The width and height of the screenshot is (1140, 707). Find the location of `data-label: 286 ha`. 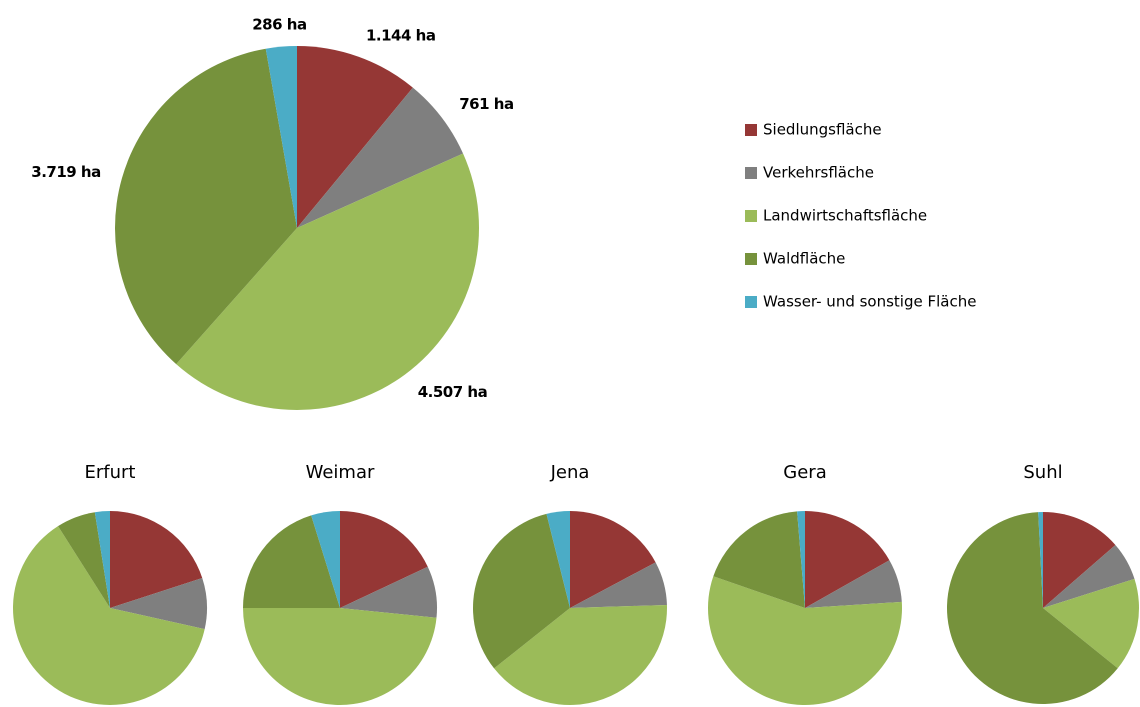

data-label: 286 ha is located at coordinates (279, 24).